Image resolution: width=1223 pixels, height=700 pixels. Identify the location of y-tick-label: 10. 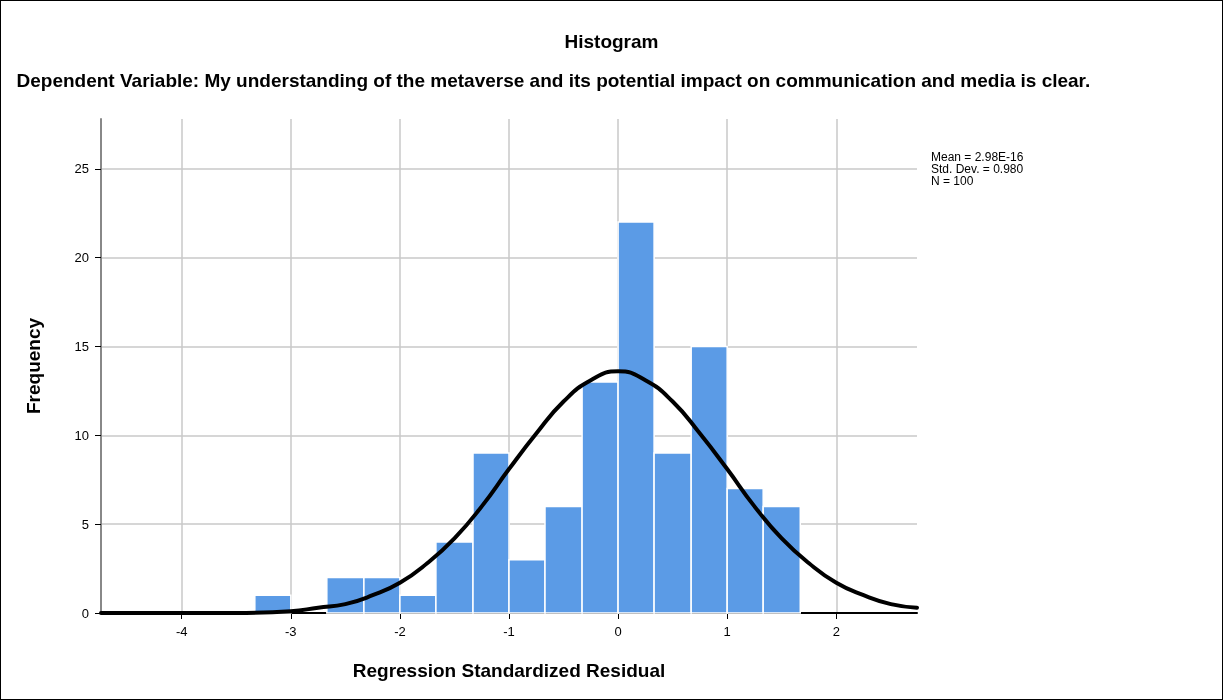
(81, 435).